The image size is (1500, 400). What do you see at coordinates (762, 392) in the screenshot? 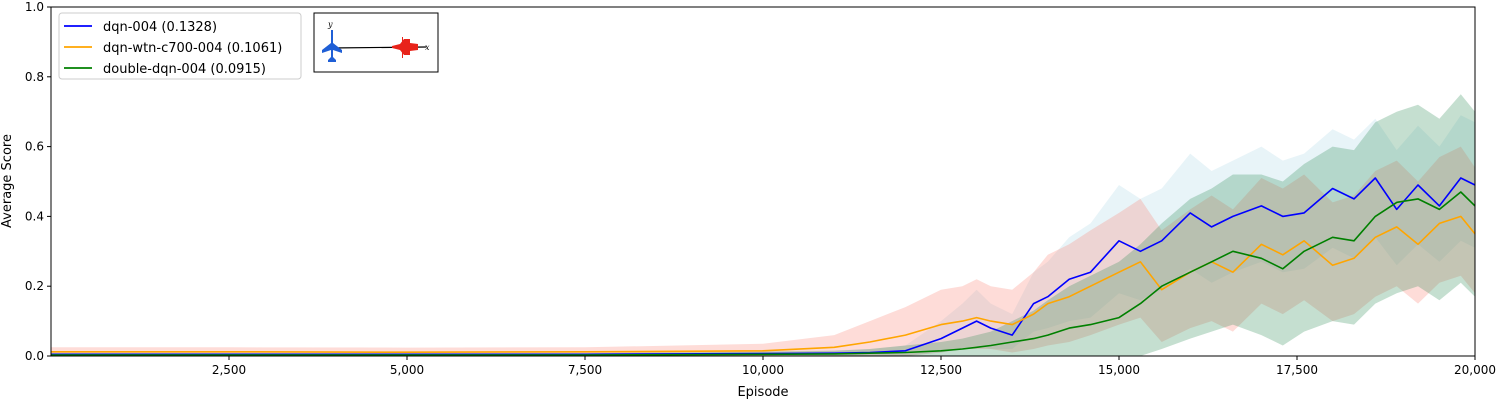
I see `x-axis-title: Episode` at bounding box center [762, 392].